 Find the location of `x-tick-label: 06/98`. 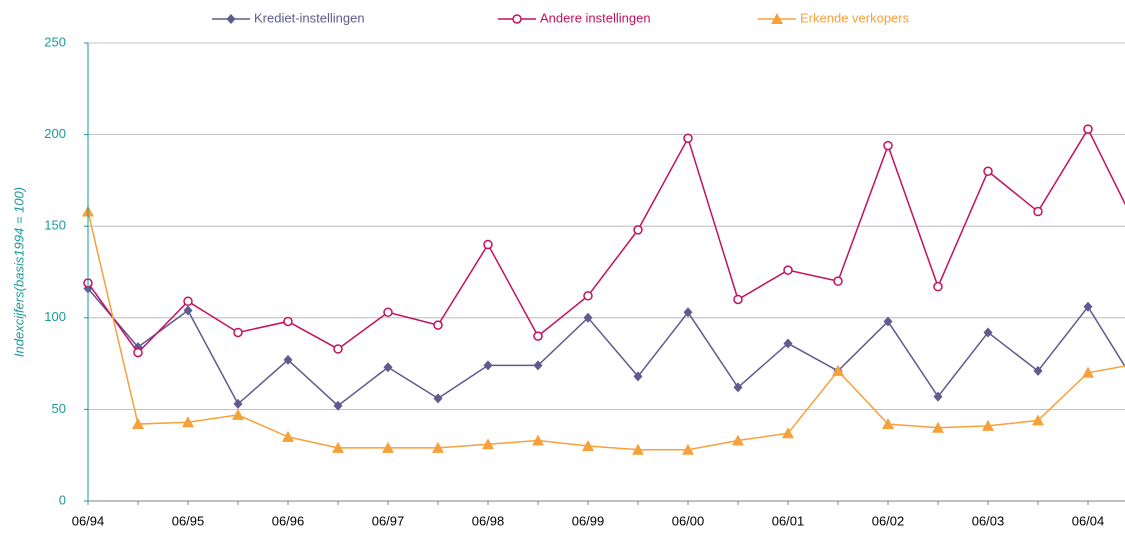

x-tick-label: 06/98 is located at coordinates (488, 520).